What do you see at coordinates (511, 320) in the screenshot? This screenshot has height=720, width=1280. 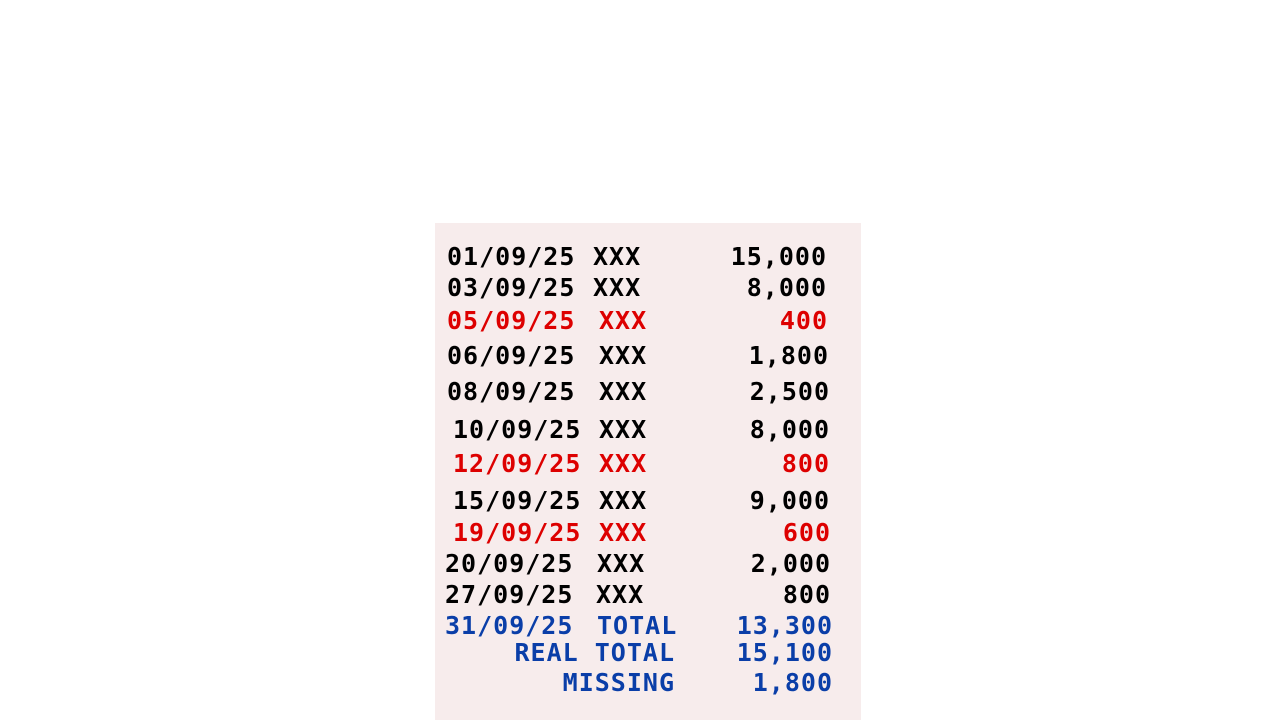 I see `row-date: 05/09/25` at bounding box center [511, 320].